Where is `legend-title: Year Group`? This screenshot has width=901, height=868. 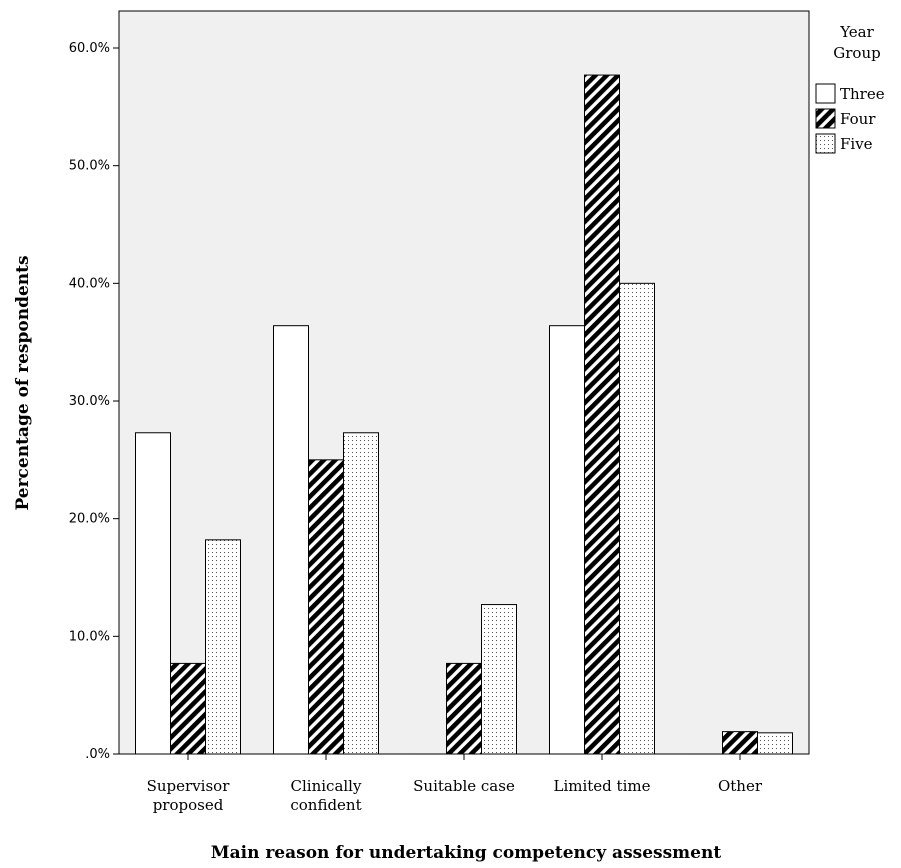
legend-title: Year Group is located at coordinates (856, 42).